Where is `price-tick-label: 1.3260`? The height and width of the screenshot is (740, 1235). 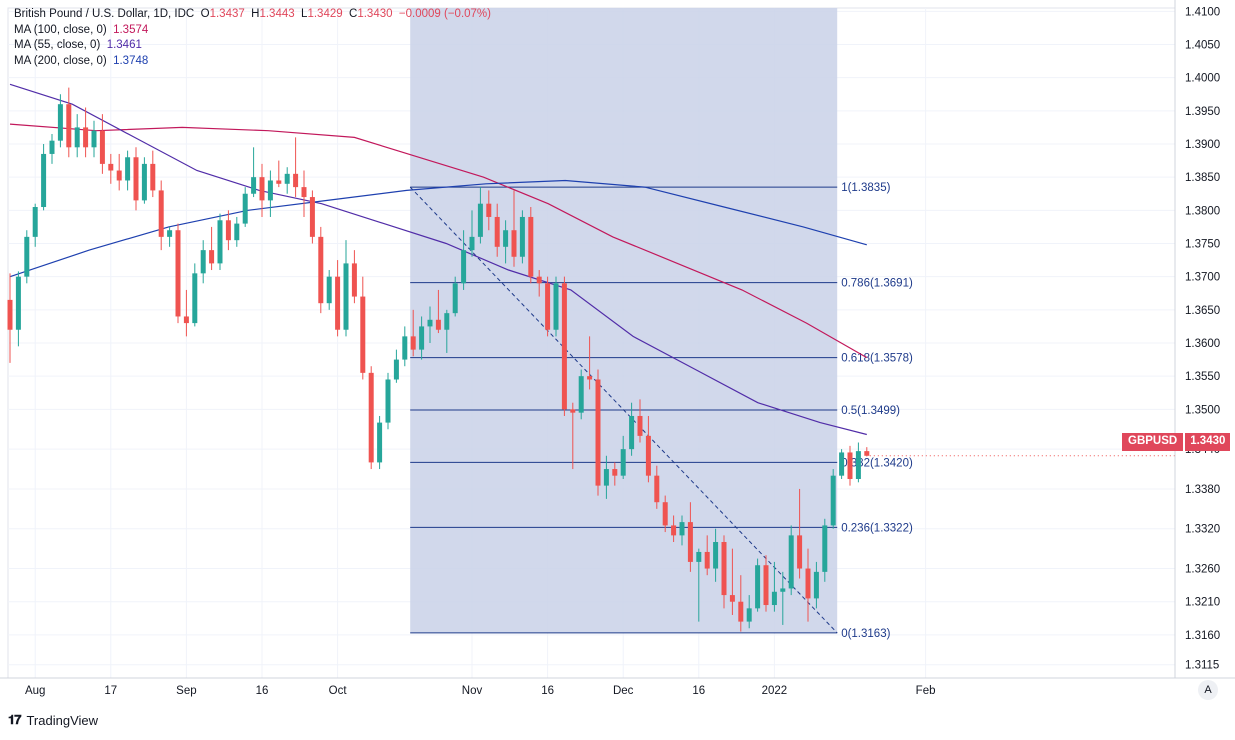 price-tick-label: 1.3260 is located at coordinates (1202, 570).